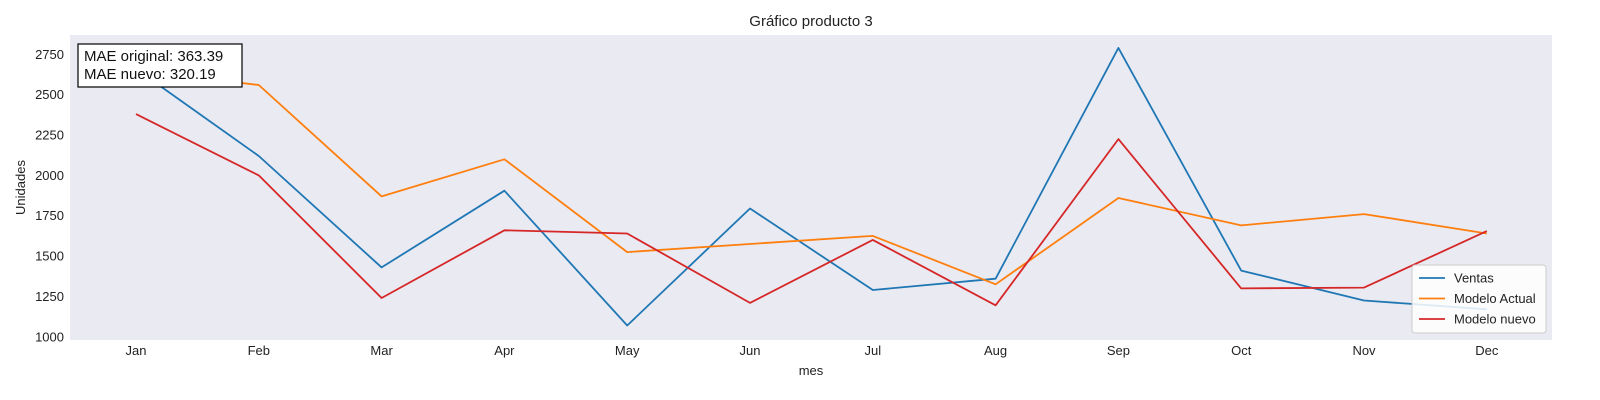 The height and width of the screenshot is (400, 1600). I want to click on x-tick-label: Aug, so click(995, 350).